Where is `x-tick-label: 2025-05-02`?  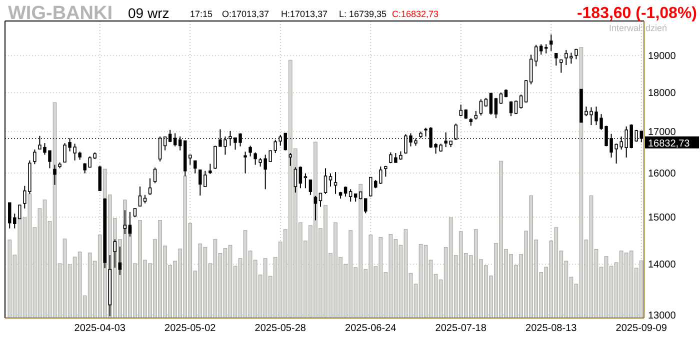 x-tick-label: 2025-05-02 is located at coordinates (190, 328).